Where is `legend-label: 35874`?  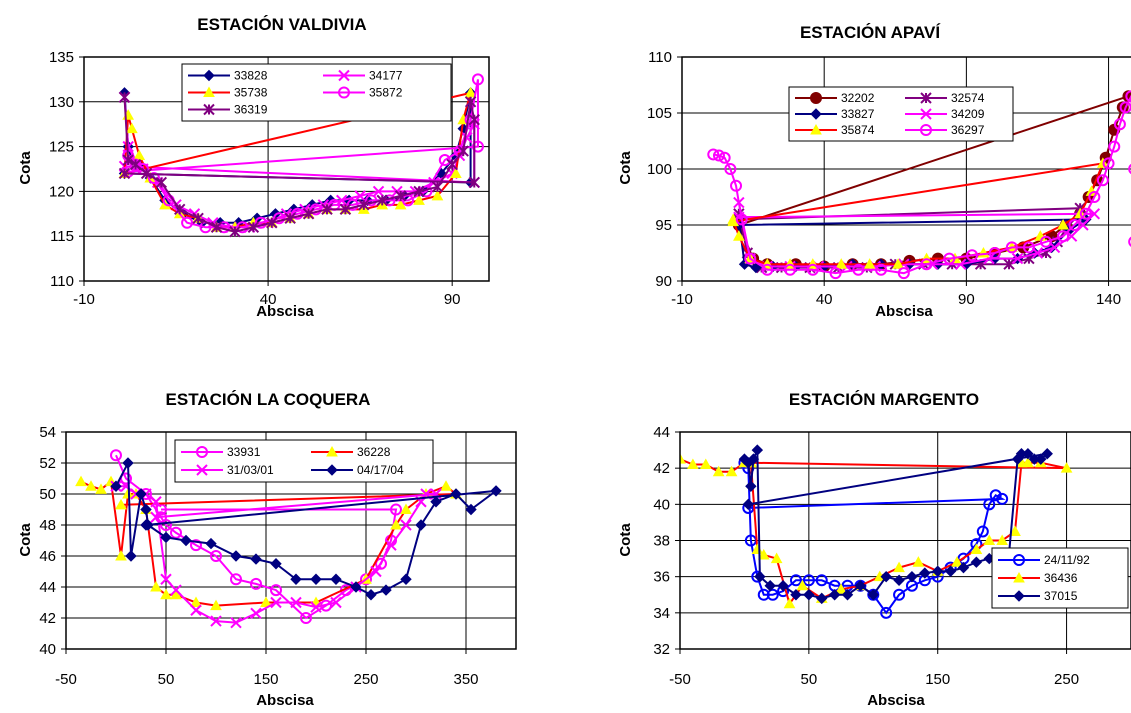
legend-label: 35874 is located at coordinates (858, 130).